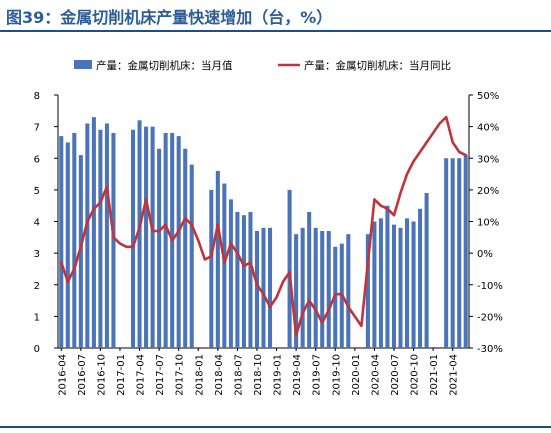 This screenshot has width=551, height=433. Describe the element at coordinates (317, 375) in the screenshot. I see `x-tick-label: 2019-07` at that location.